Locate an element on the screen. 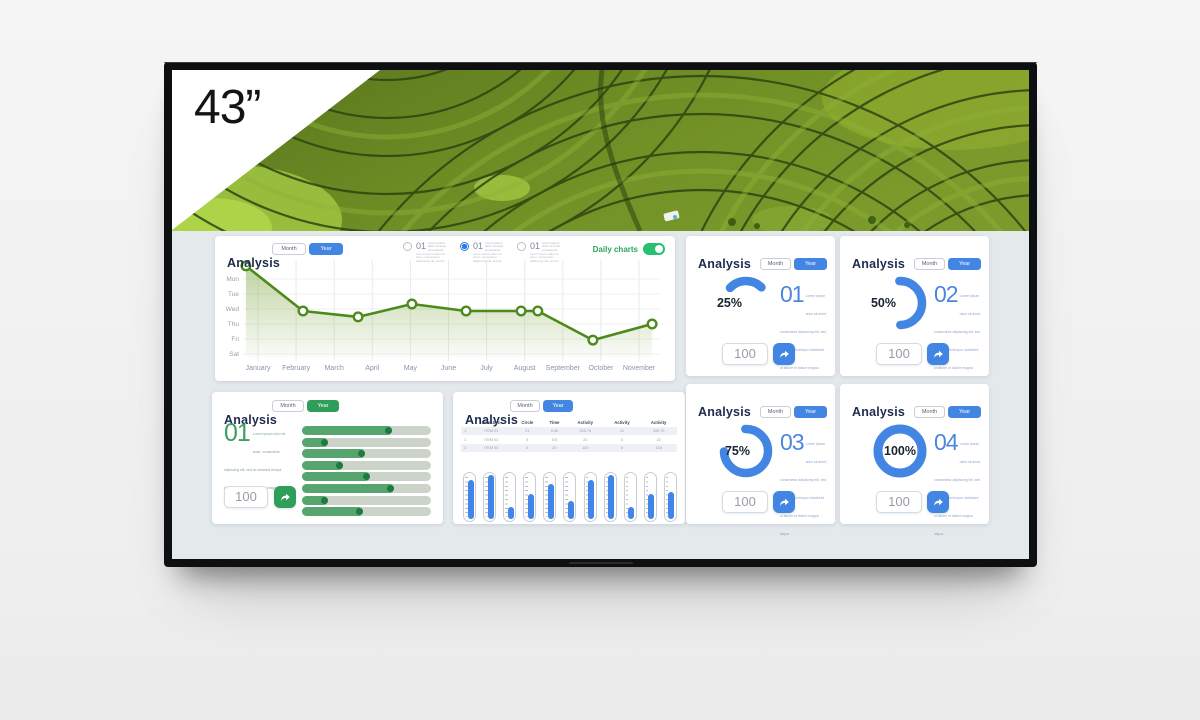  bezel-sensor is located at coordinates (600, 563).